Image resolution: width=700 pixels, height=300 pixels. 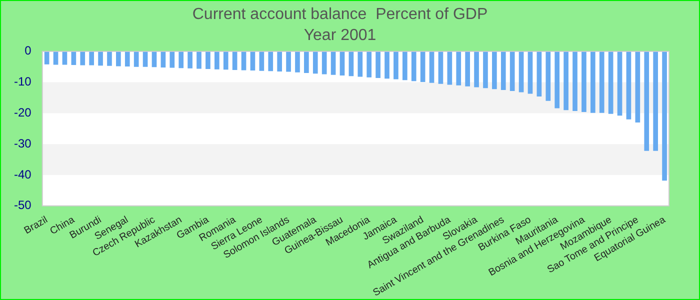 What do you see at coordinates (23, 143) in the screenshot?
I see `y-tick-label: -30` at bounding box center [23, 143].